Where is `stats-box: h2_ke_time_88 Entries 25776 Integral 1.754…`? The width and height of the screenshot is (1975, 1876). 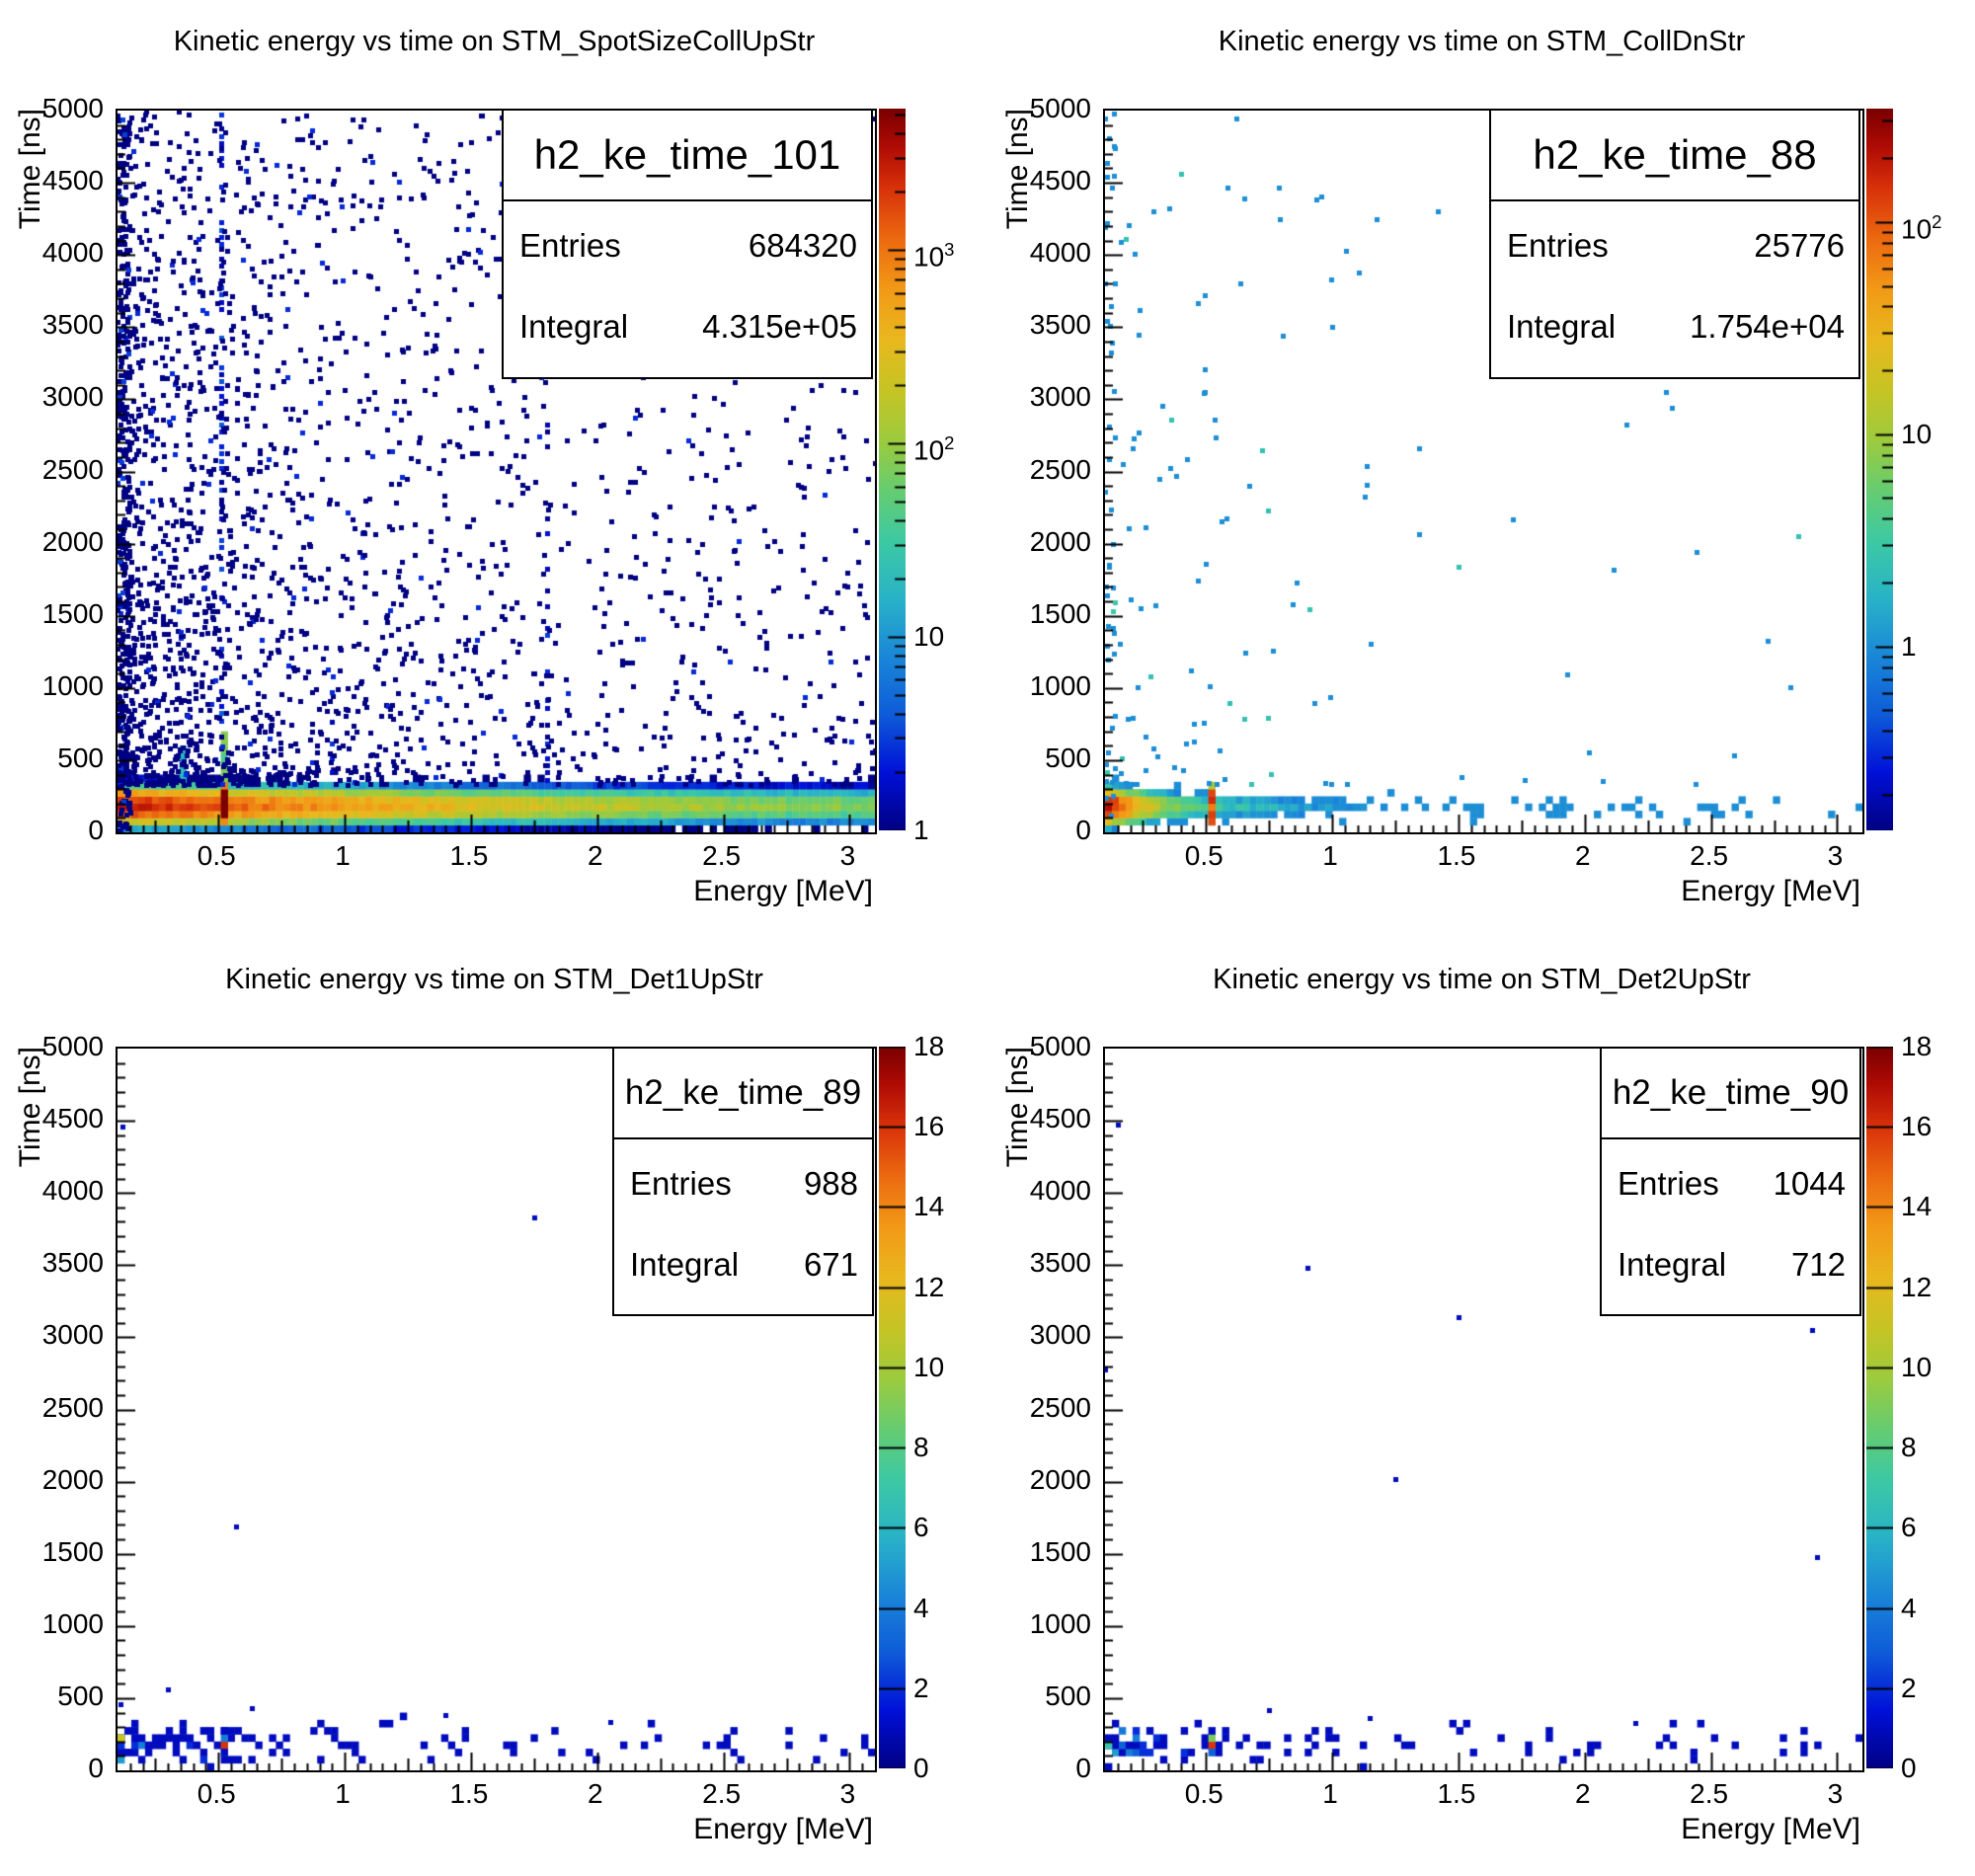
stats-box: h2_ke_time_88 Entries 25776 Integral 1.754… is located at coordinates (1675, 244).